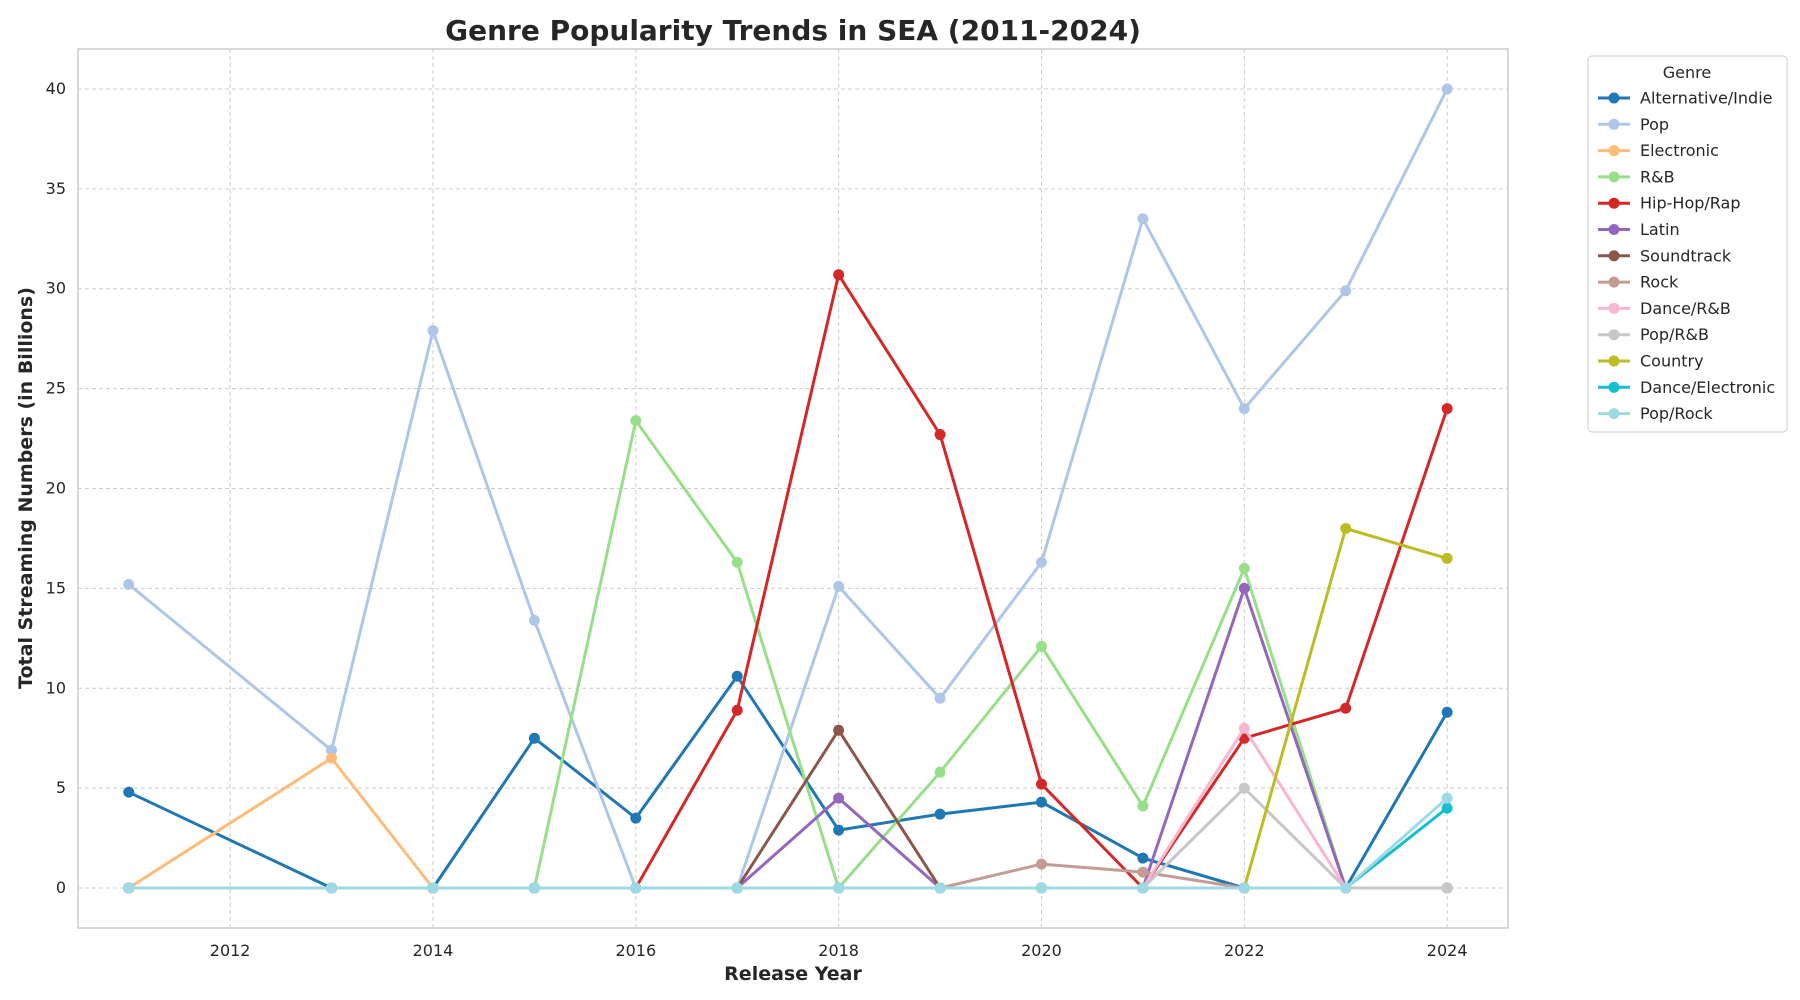 The image size is (1800, 1000). Describe the element at coordinates (56, 687) in the screenshot. I see `y-tick-label: 10` at that location.